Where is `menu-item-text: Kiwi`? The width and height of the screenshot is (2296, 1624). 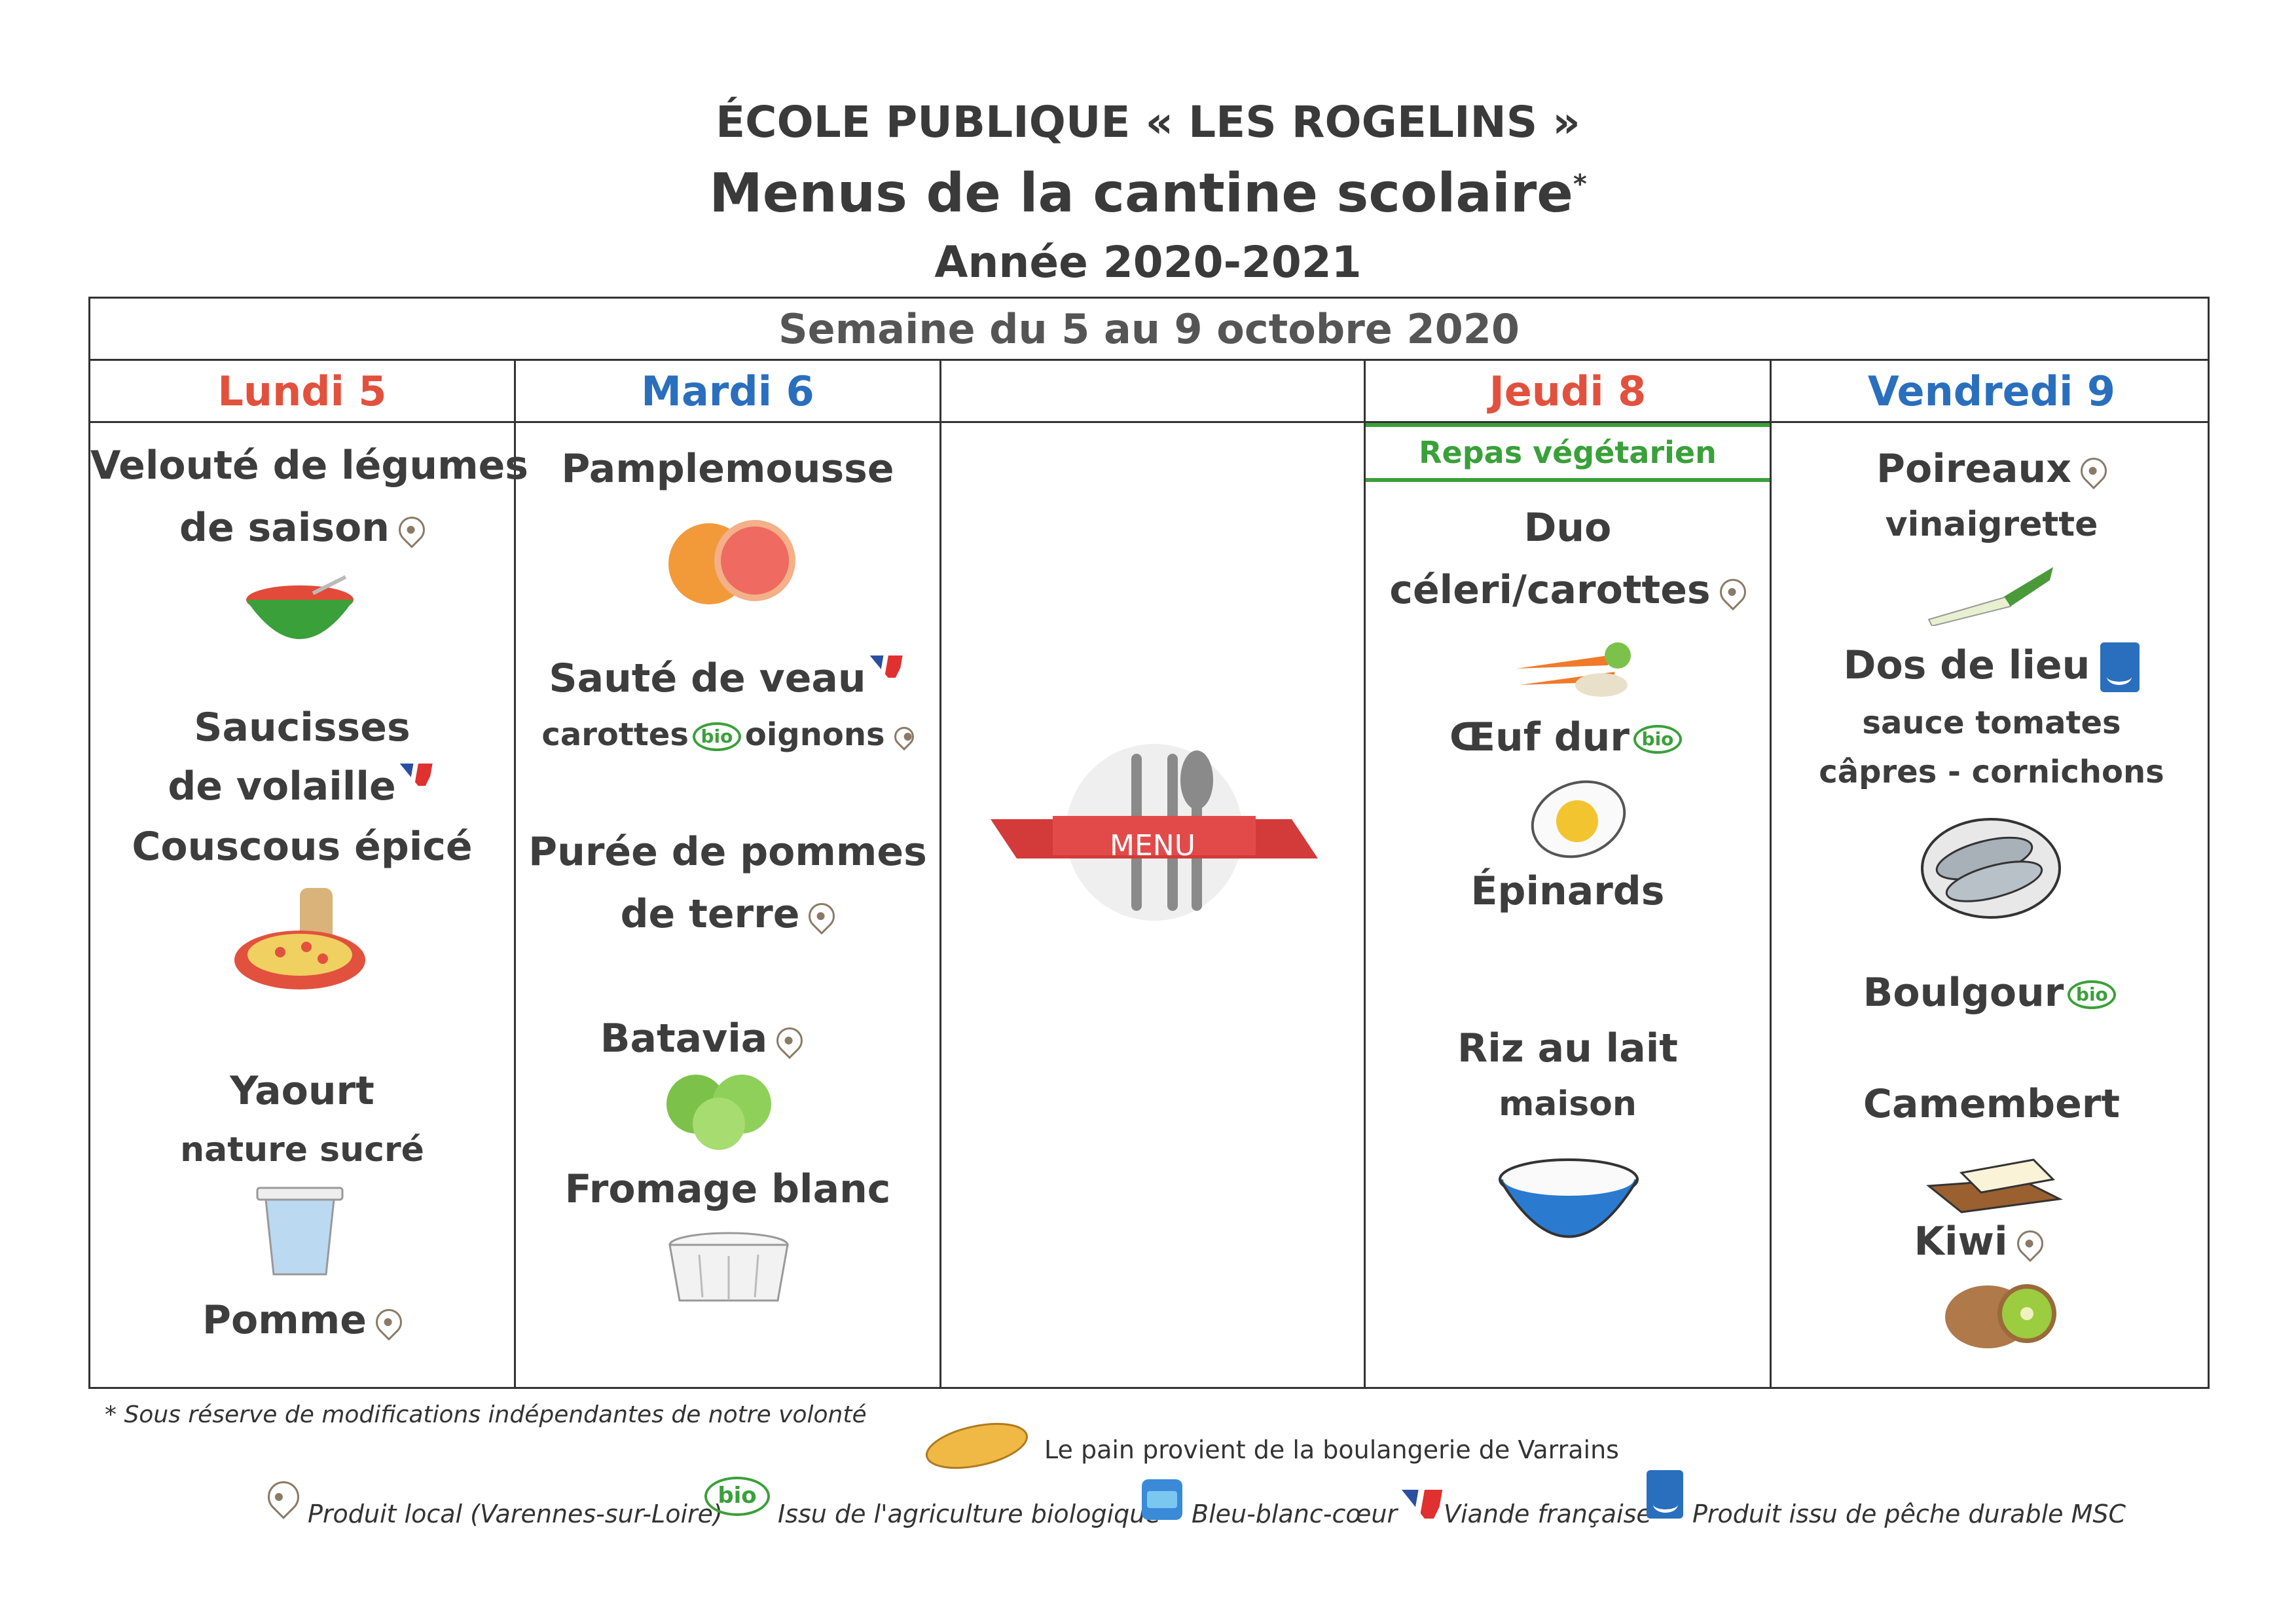
menu-item-text: Kiwi is located at coordinates (1961, 1241).